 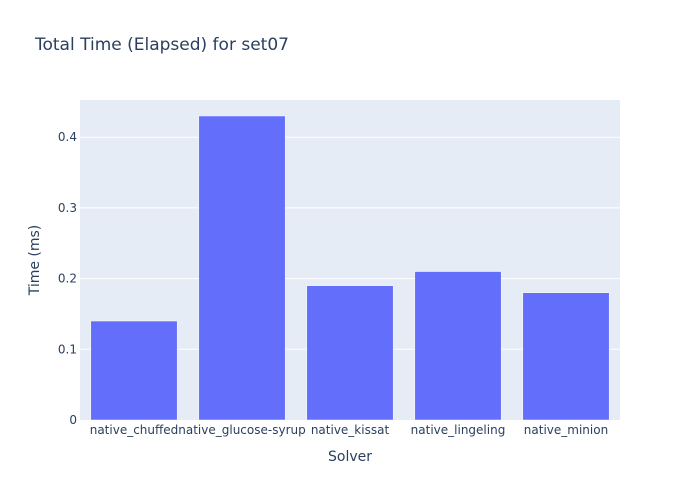 What do you see at coordinates (458, 346) in the screenshot?
I see `bar-native_lingeling` at bounding box center [458, 346].